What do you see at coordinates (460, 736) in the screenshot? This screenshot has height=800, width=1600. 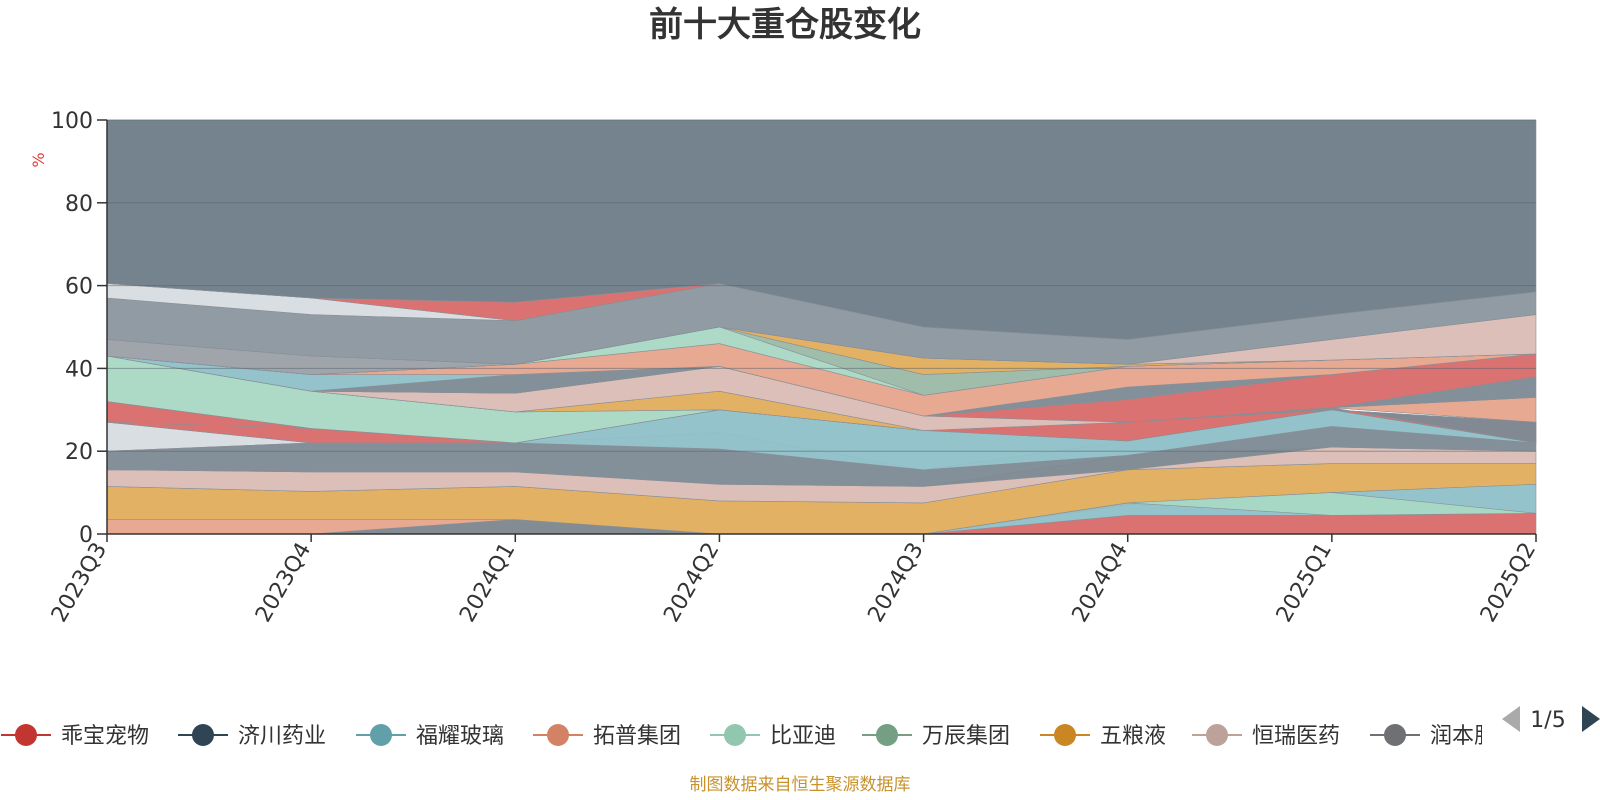 I see `legend-label: 福耀玻璃` at bounding box center [460, 736].